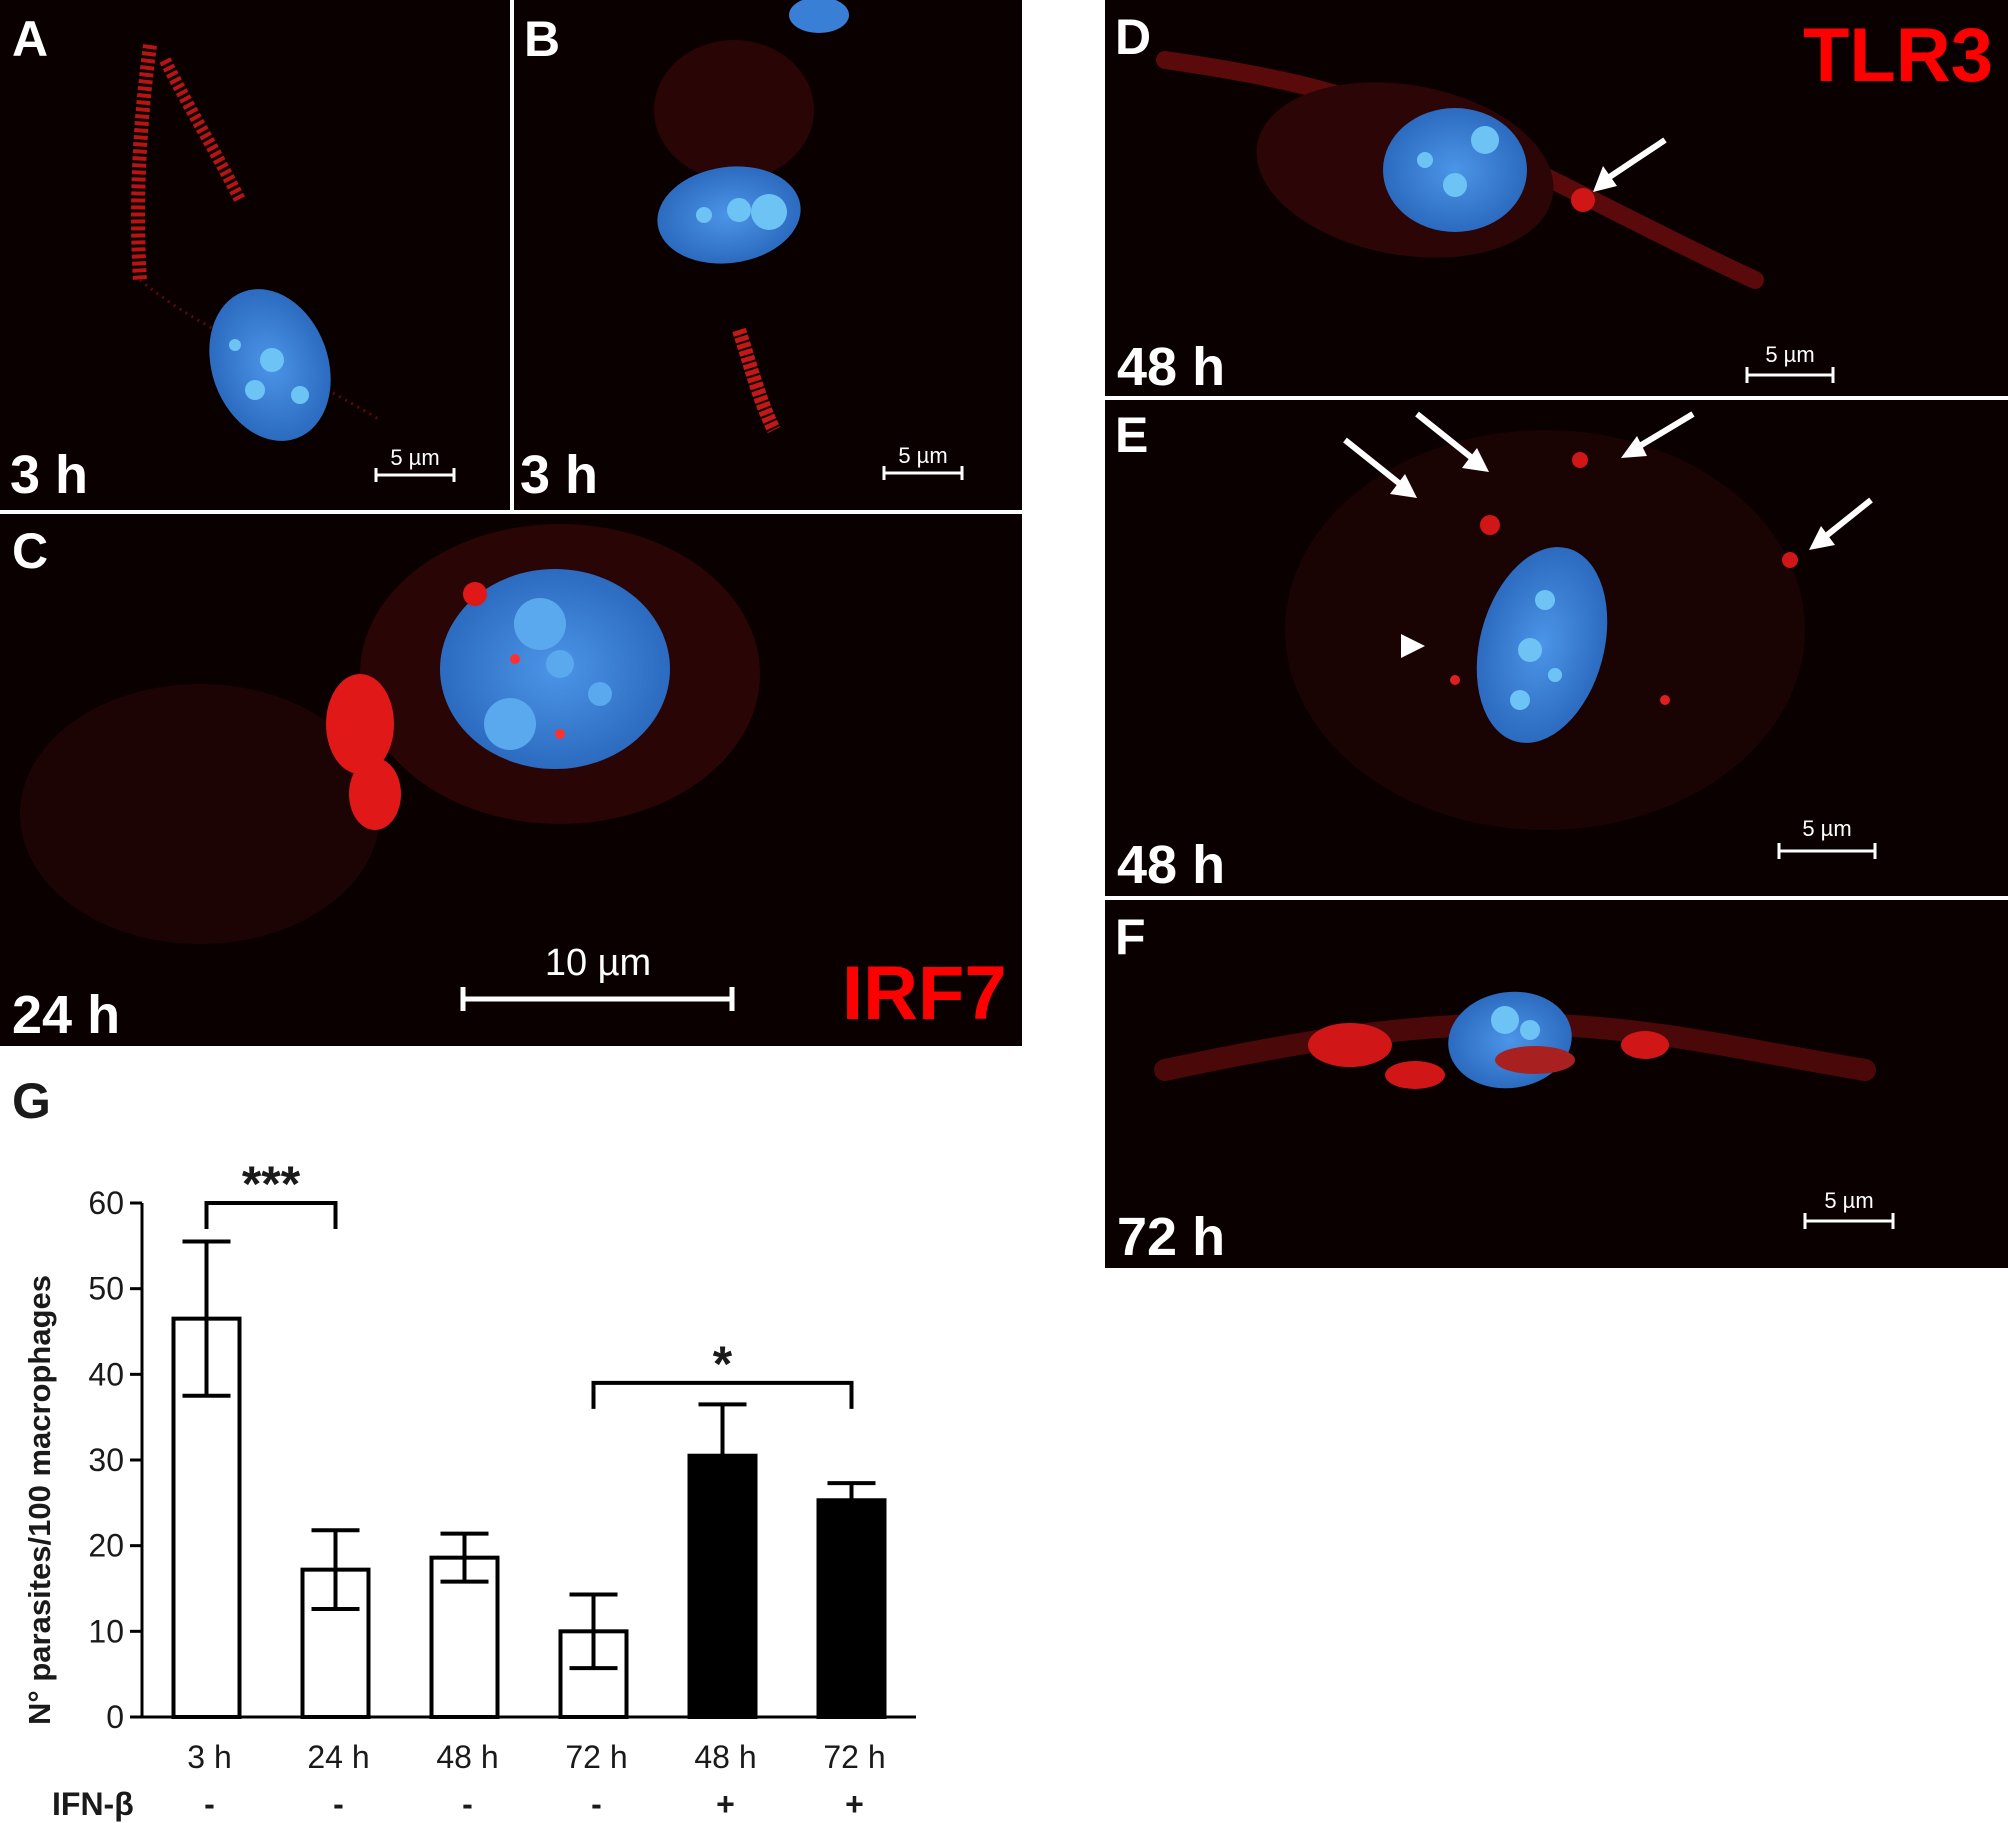 The width and height of the screenshot is (2008, 1823). I want to click on scale-bar-b: 5 µm, so click(923, 464).